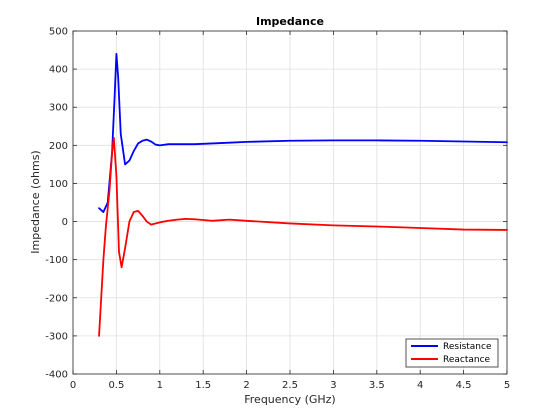 Image resolution: width=560 pixels, height=420 pixels. I want to click on x-tick-label: 5, so click(507, 385).